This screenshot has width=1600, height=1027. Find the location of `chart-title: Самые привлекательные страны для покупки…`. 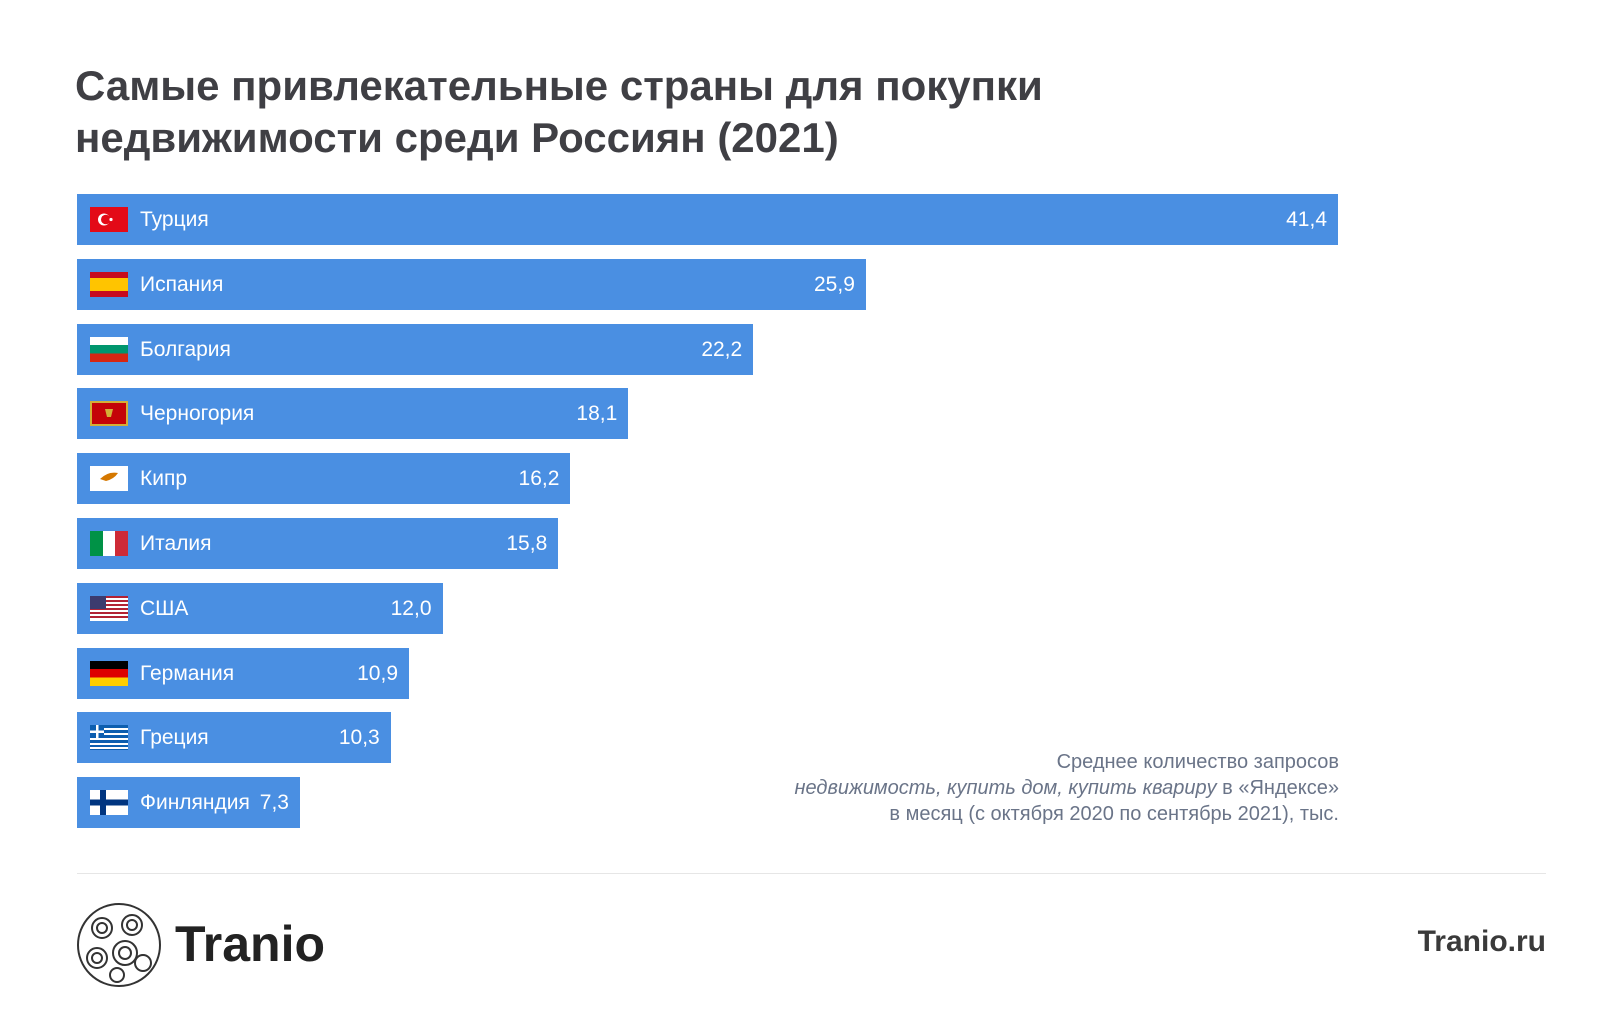

chart-title: Самые привлекательные страны для покупки… is located at coordinates (559, 111).